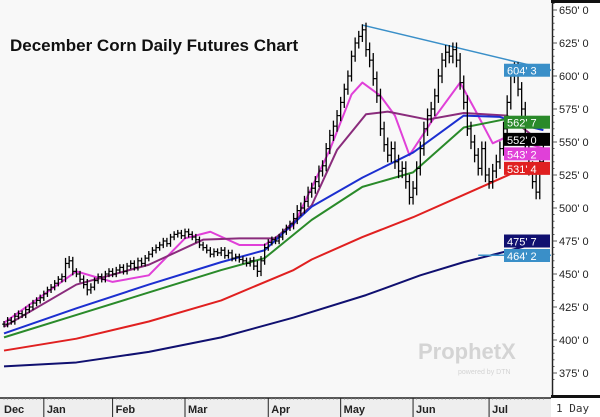 The height and width of the screenshot is (417, 600). I want to click on month-label: Jun, so click(426, 410).